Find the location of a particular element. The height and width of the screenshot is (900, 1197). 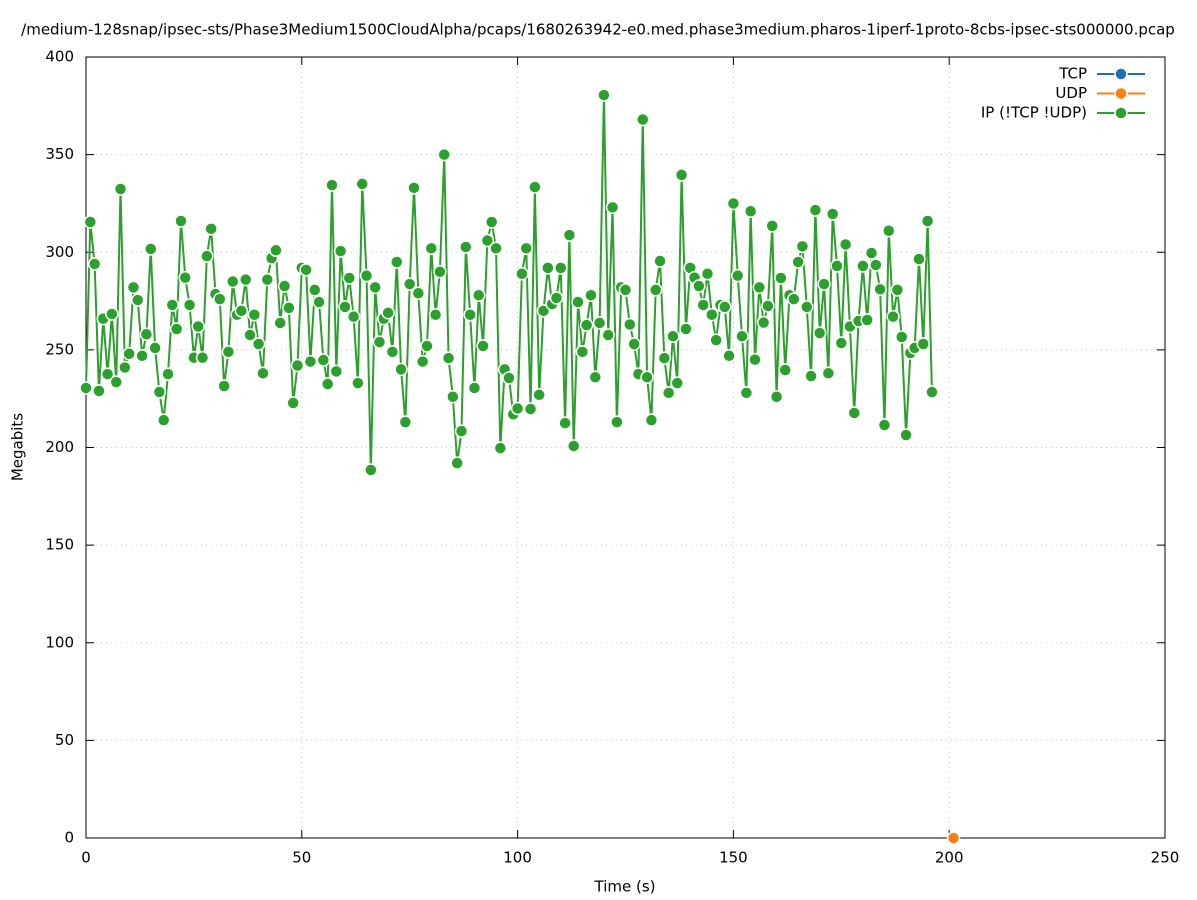

x-tick-label: 250 is located at coordinates (1165, 858).